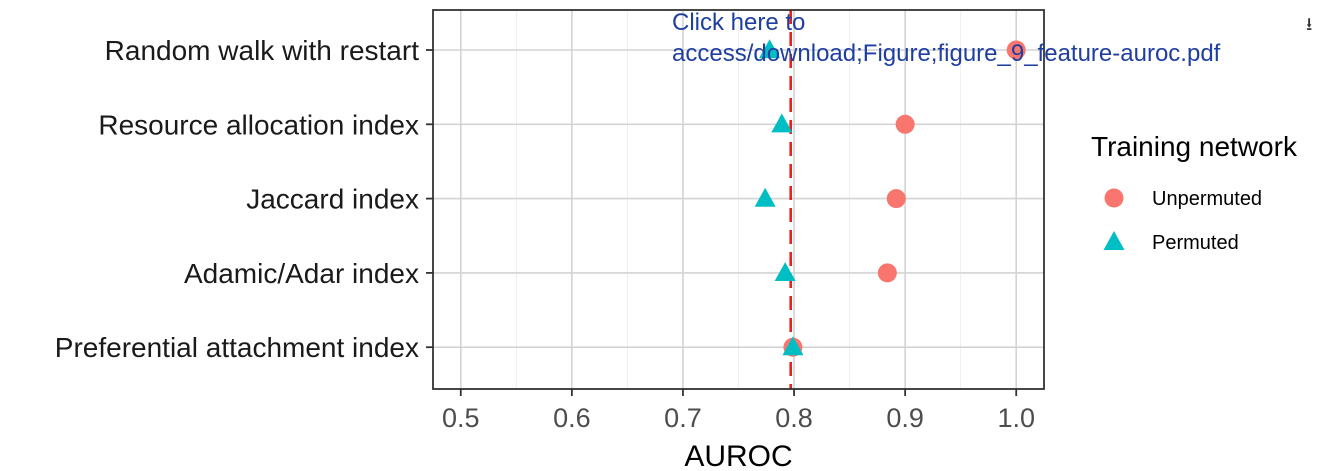 This screenshot has height=471, width=1332. What do you see at coordinates (738, 22) in the screenshot?
I see `download-link-line1: Click here to` at bounding box center [738, 22].